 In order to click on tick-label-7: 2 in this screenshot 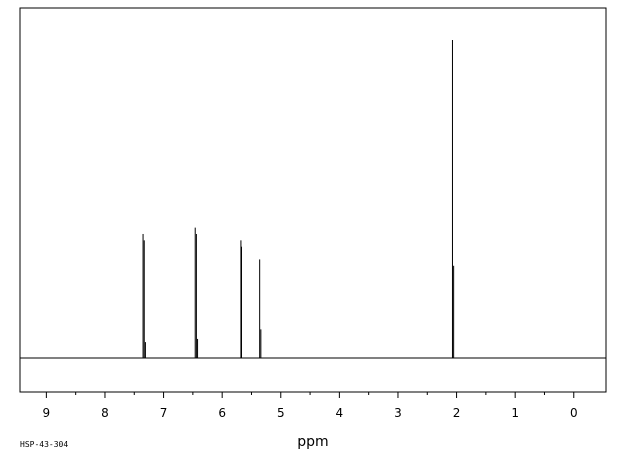, I will do `click(457, 413)`.